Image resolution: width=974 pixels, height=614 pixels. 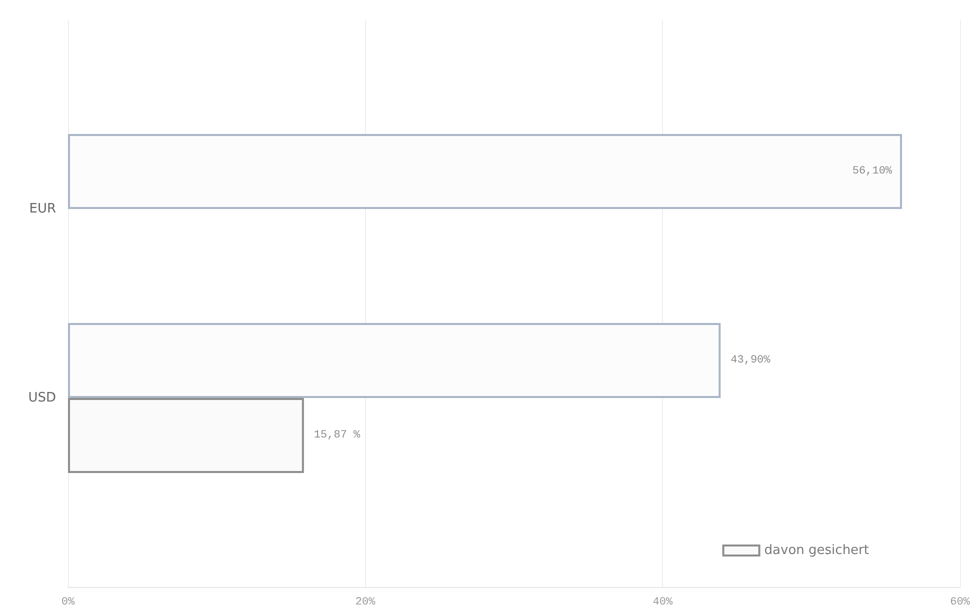 I want to click on data-label: 56,10%, so click(x=872, y=172).